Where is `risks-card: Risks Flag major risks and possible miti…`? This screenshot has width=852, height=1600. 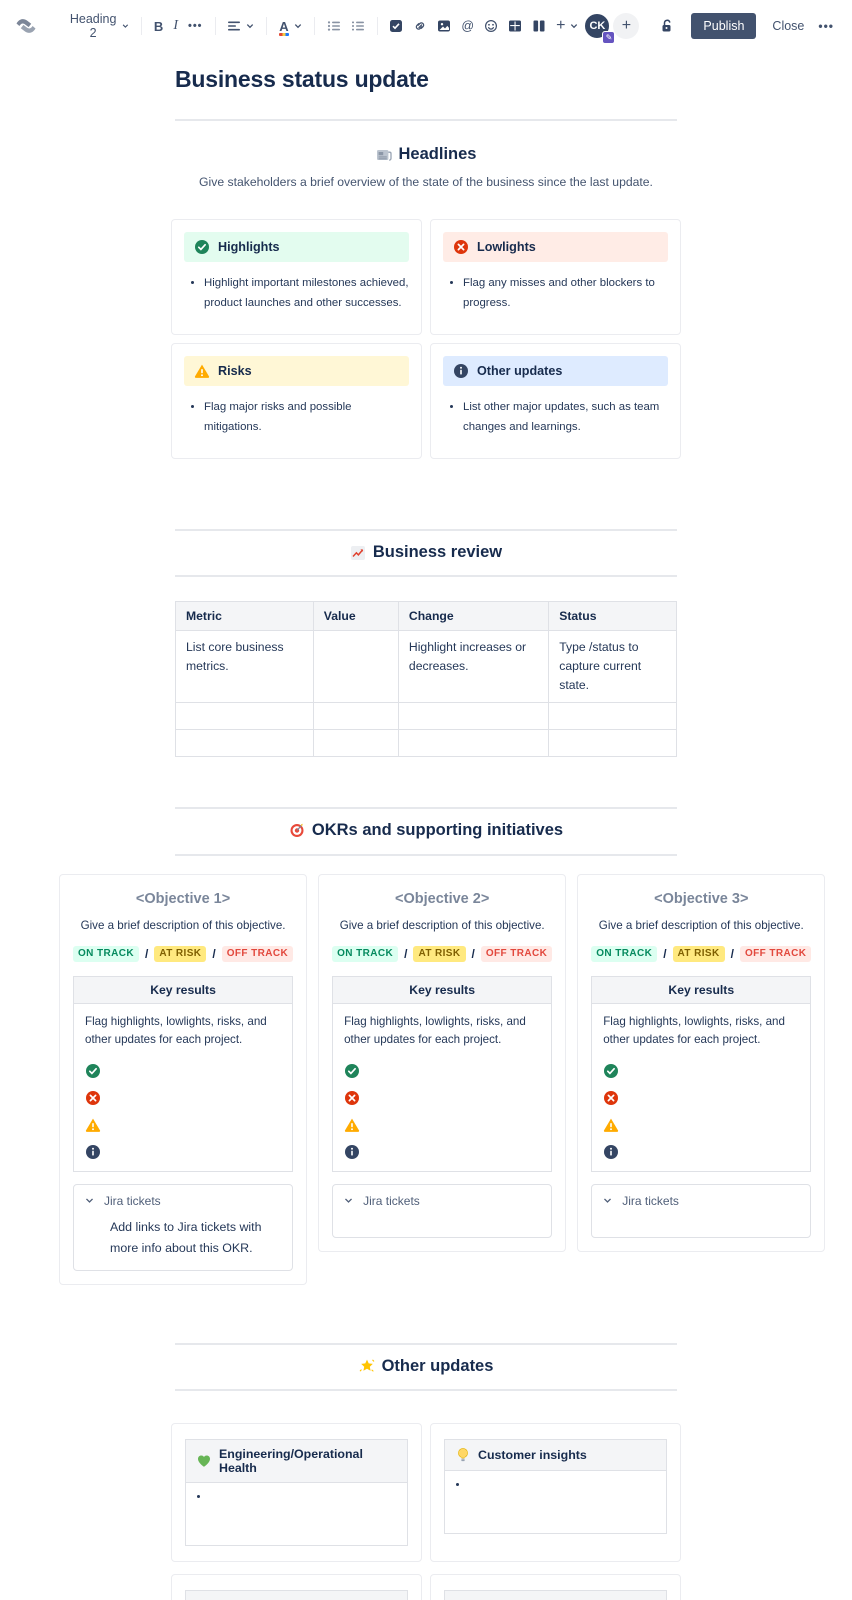
risks-card: Risks Flag major risks and possible miti… is located at coordinates (296, 401).